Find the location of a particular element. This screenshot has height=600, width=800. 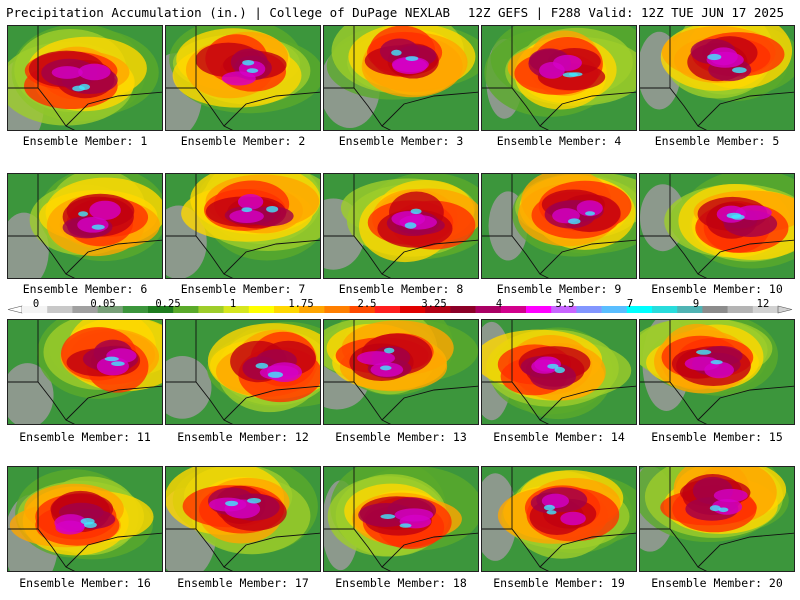

precipitation-colorbar is located at coordinates (400, 309).